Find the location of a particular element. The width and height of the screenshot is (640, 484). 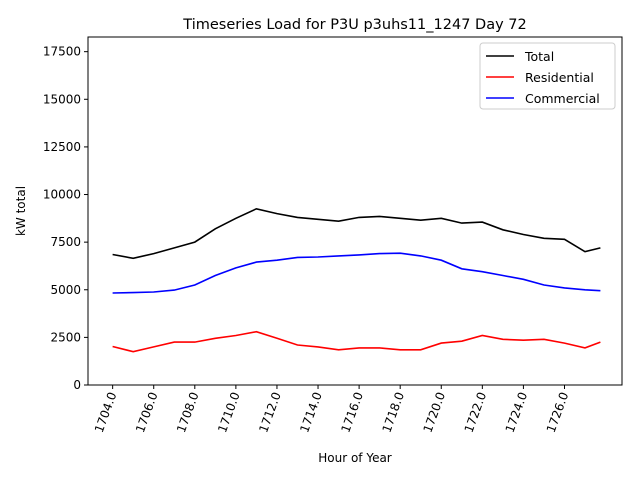

x-tick-label: 1724.0 is located at coordinates (517, 412).